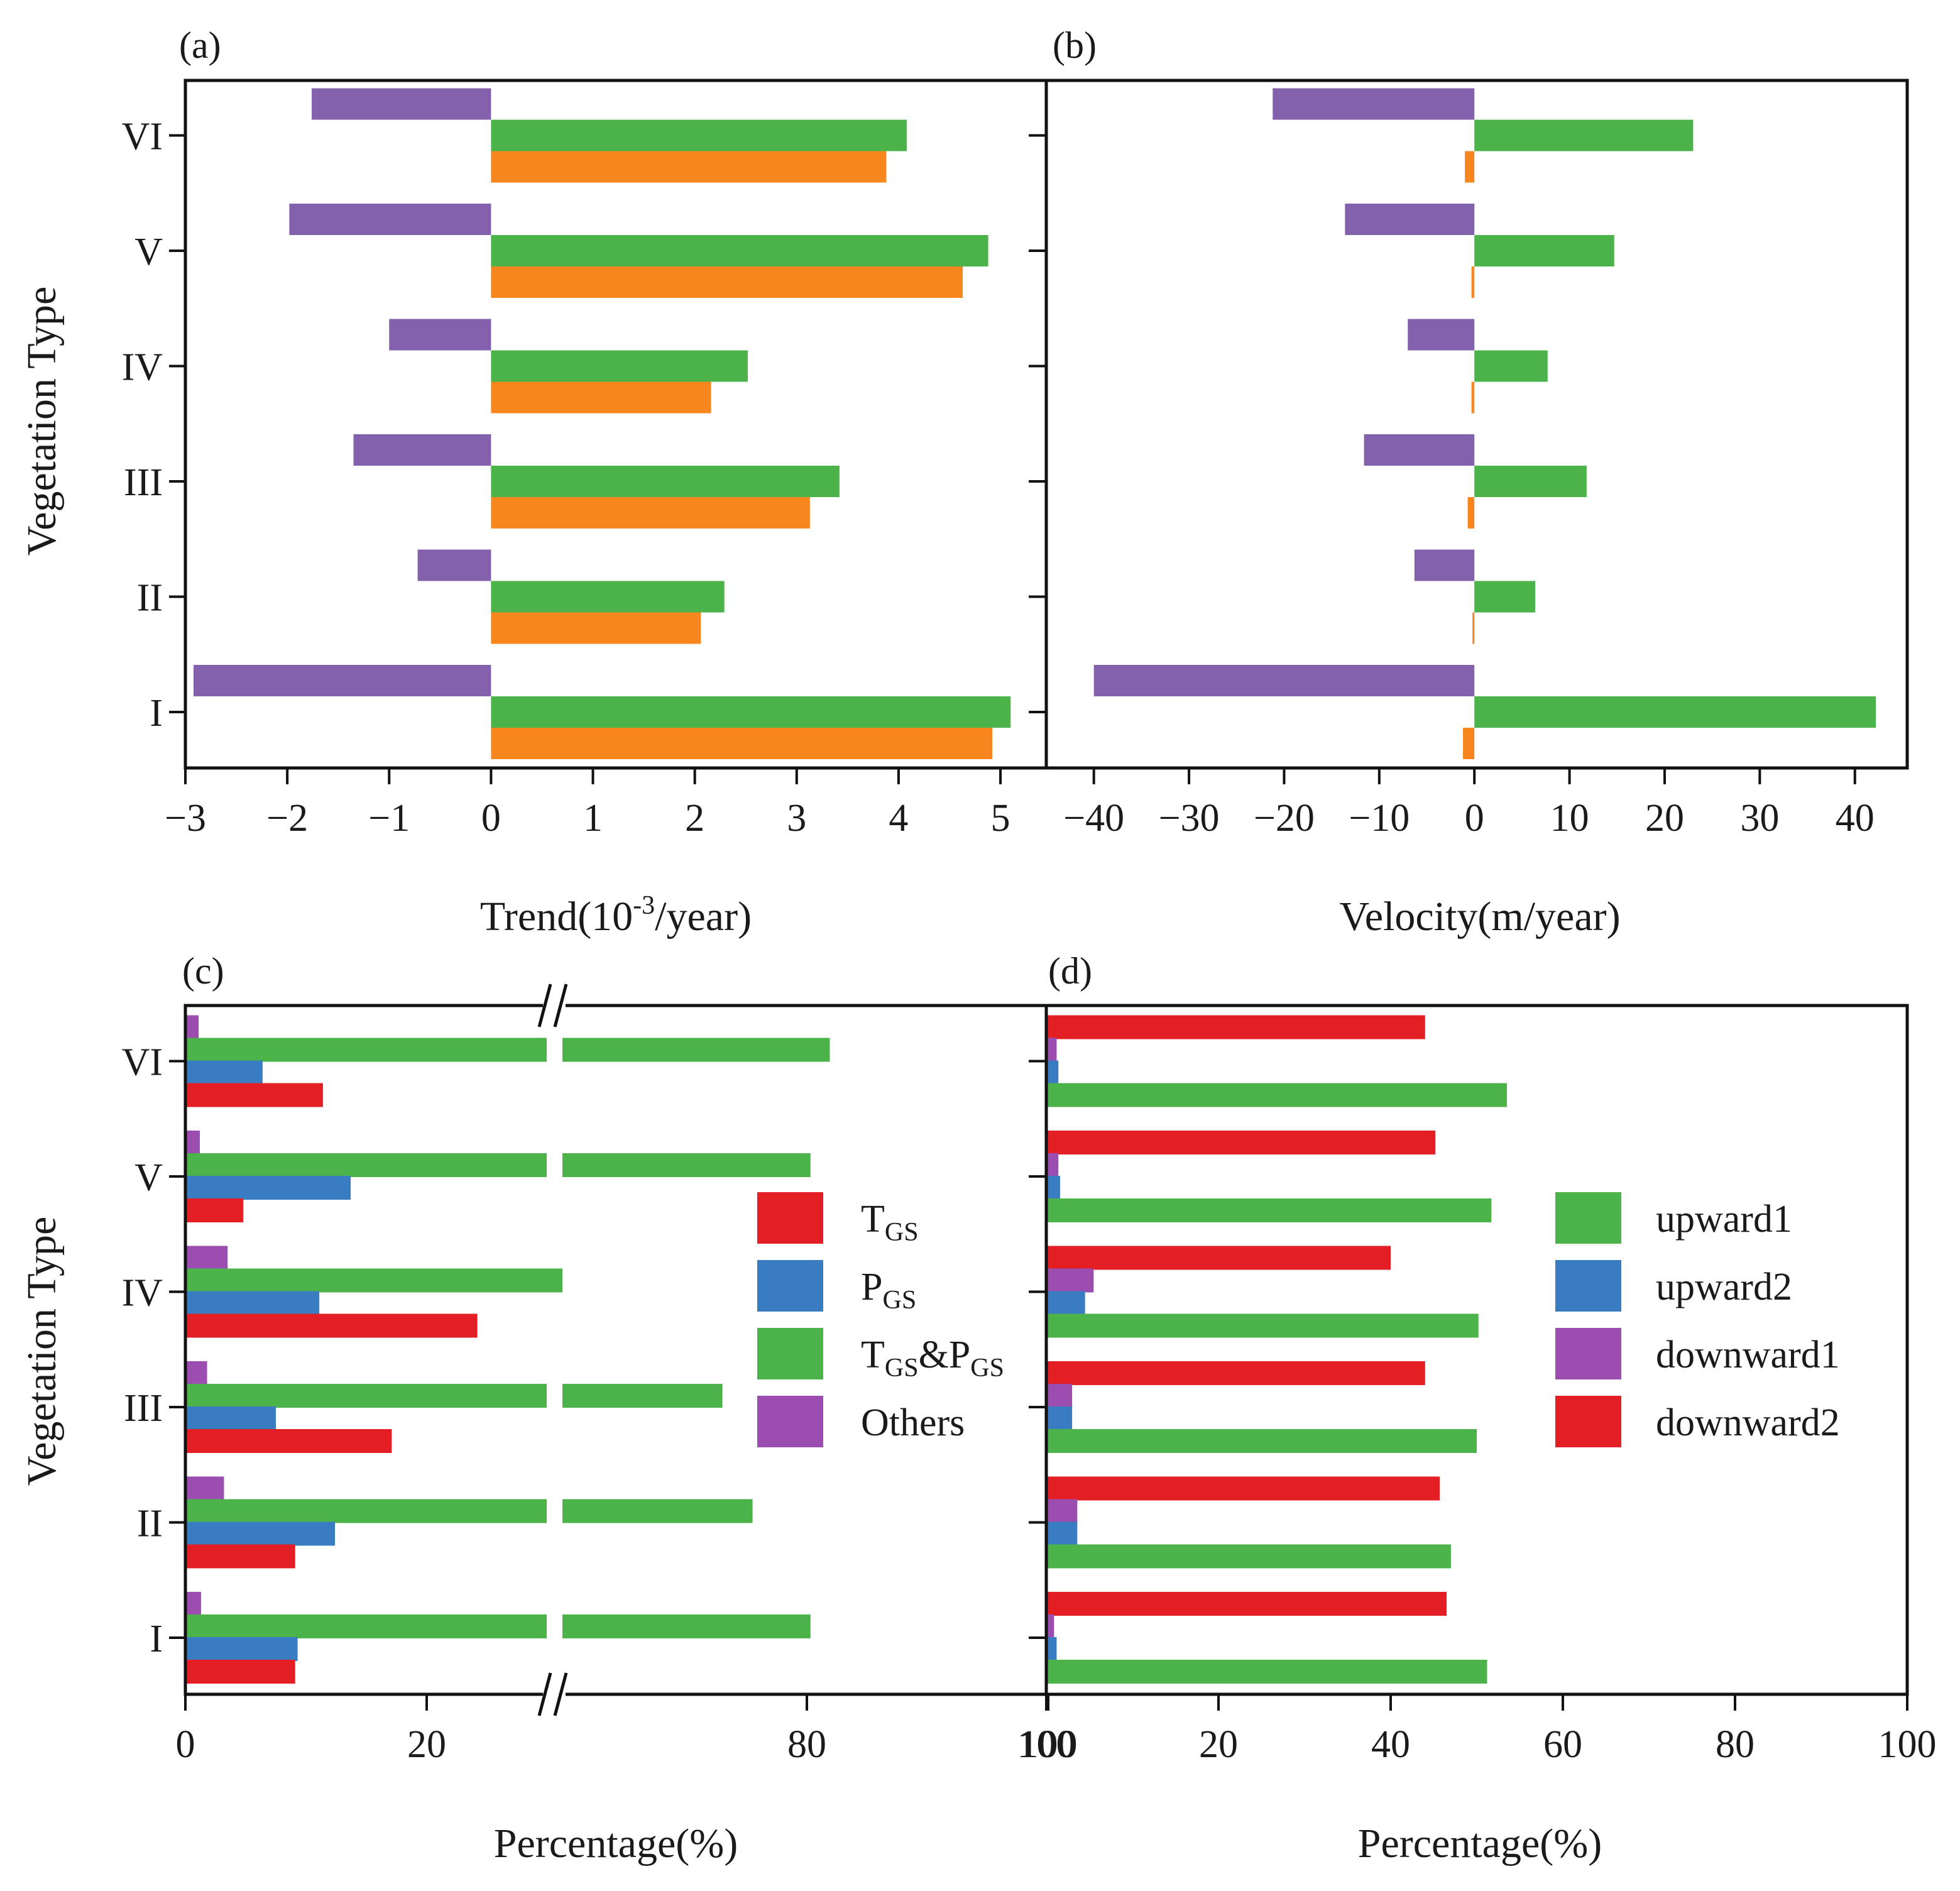 The height and width of the screenshot is (1891, 1960). I want to click on panel-a-xtick-label: 2, so click(694, 818).